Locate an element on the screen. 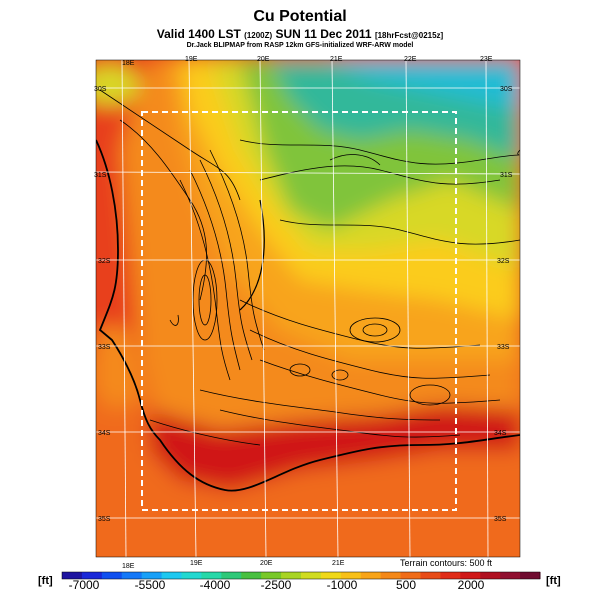 Image resolution: width=600 pixels, height=600 pixels. lon-label-top-23e: 23E is located at coordinates (486, 59).